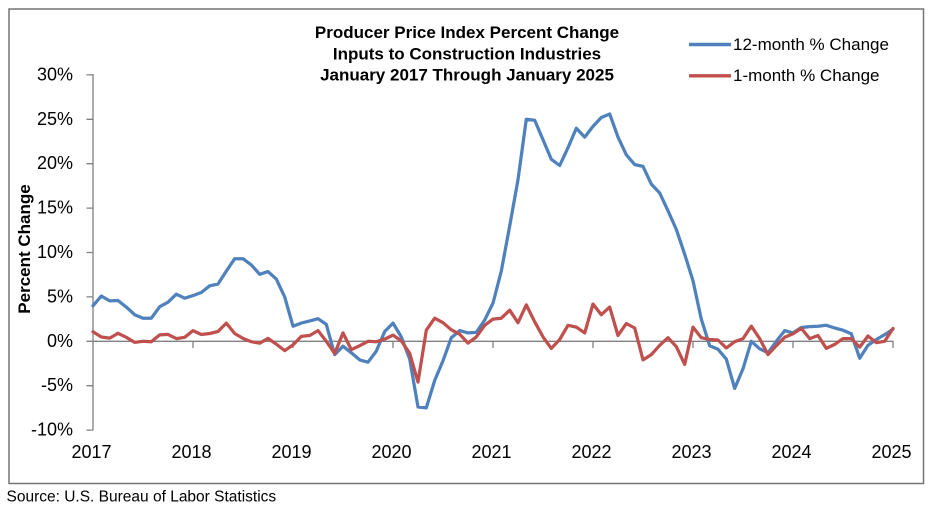 This screenshot has height=520, width=936. I want to click on svg-text: -5%, so click(57, 385).